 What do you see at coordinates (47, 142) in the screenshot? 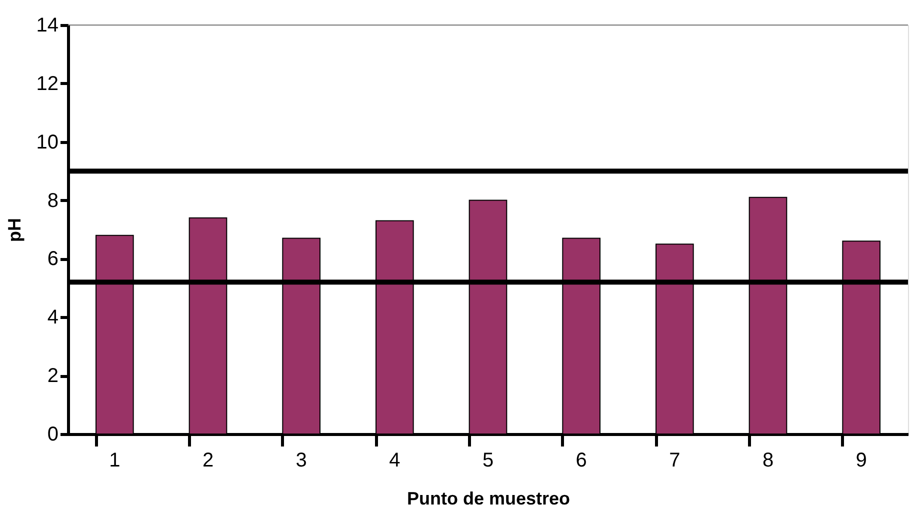
I see `y-tick-label: 10` at bounding box center [47, 142].